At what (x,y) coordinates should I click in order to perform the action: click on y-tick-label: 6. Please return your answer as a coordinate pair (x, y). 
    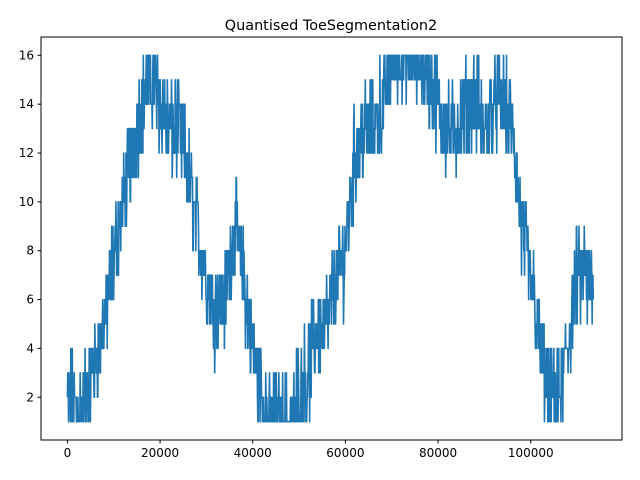
    Looking at the image, I should click on (30, 300).